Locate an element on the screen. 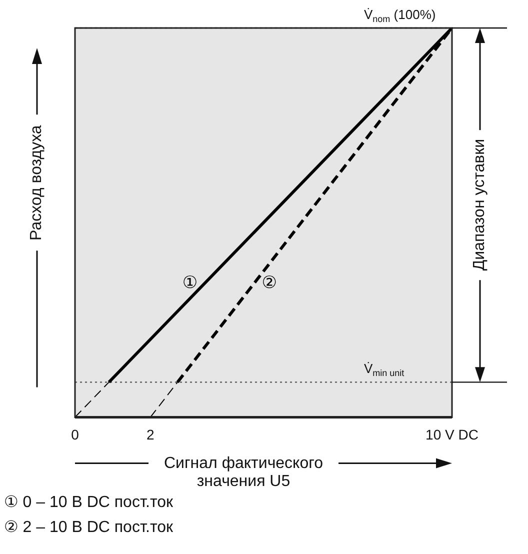 Image resolution: width=528 pixels, height=554 pixels. x-axis-title: Сигнал фактического значения U5 is located at coordinates (243, 472).